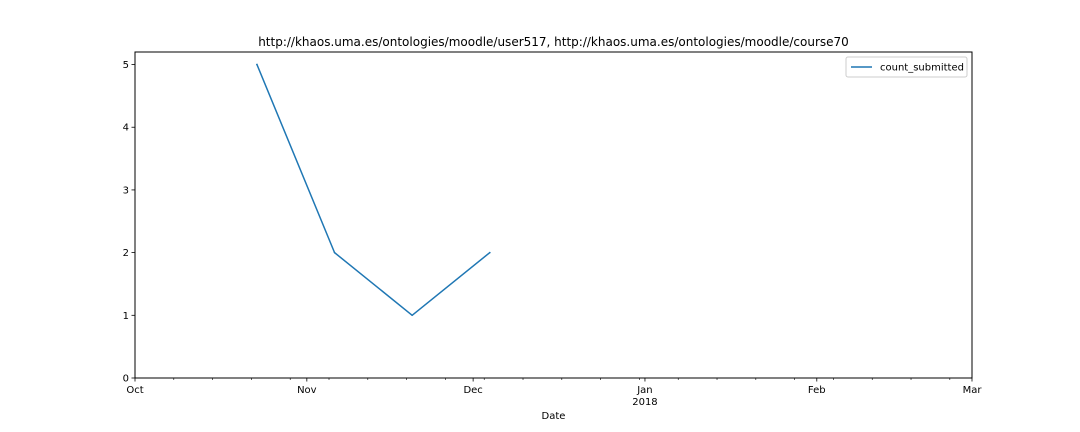 Image resolution: width=1080 pixels, height=432 pixels. What do you see at coordinates (472, 390) in the screenshot?
I see `x-tick-label: Dec` at bounding box center [472, 390].